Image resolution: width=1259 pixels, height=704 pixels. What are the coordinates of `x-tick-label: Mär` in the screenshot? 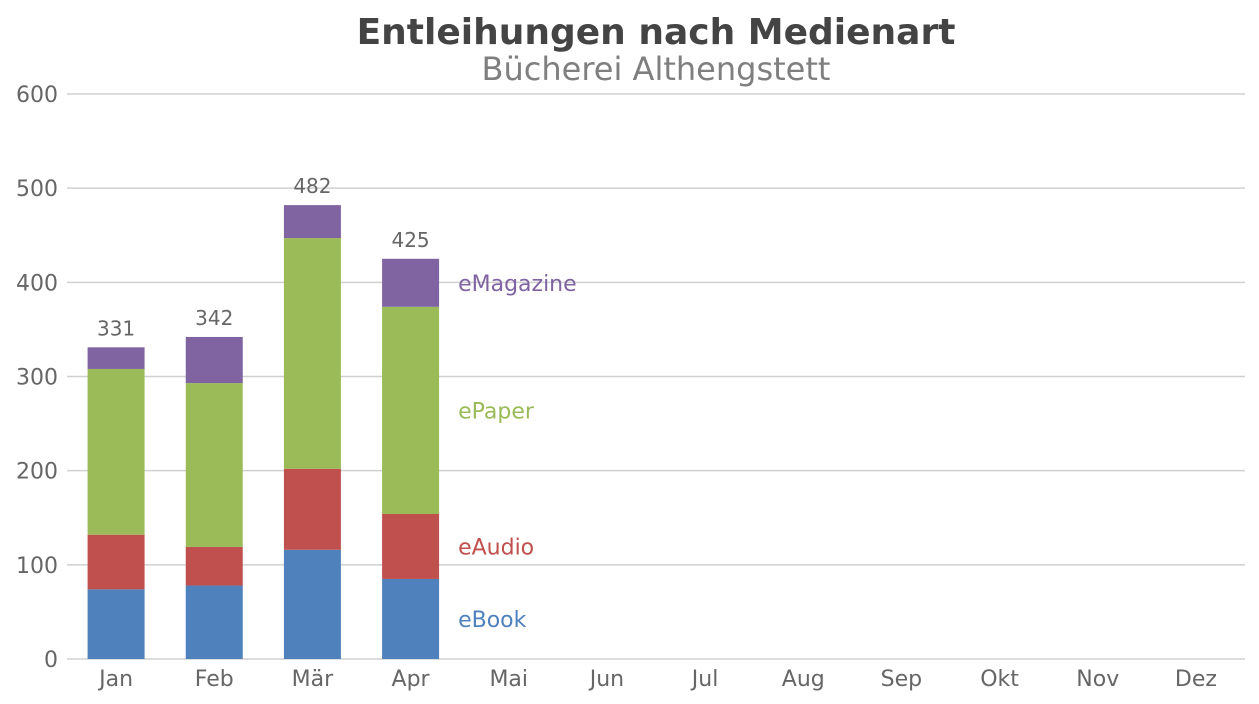 It's located at (313, 679).